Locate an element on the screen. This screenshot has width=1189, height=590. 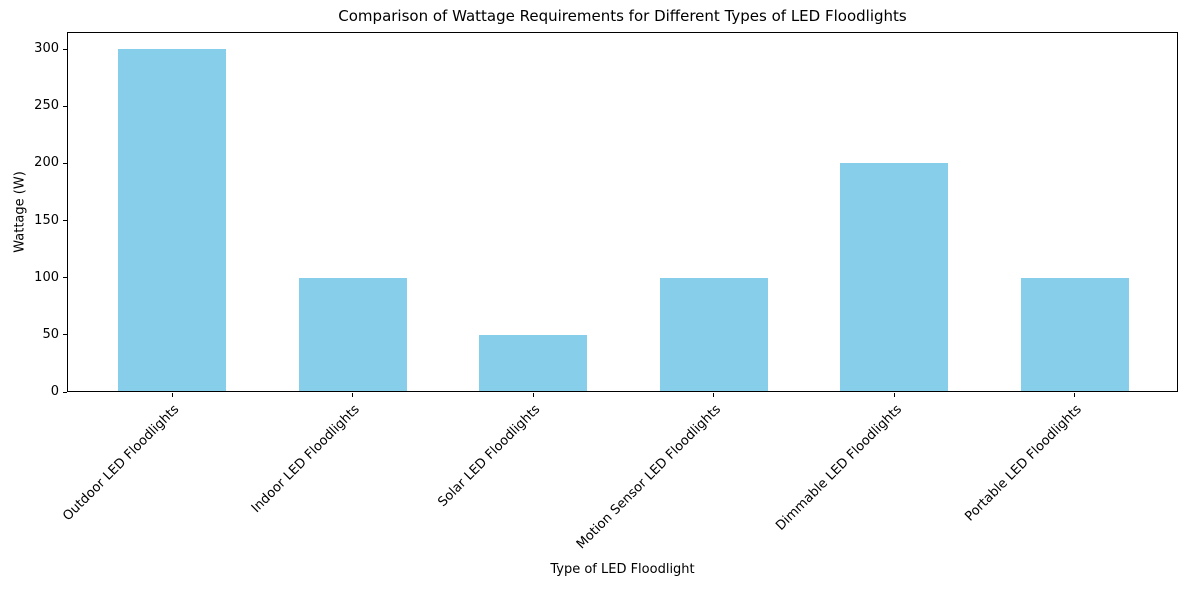
y-tick-label: 300 is located at coordinates (46, 49).